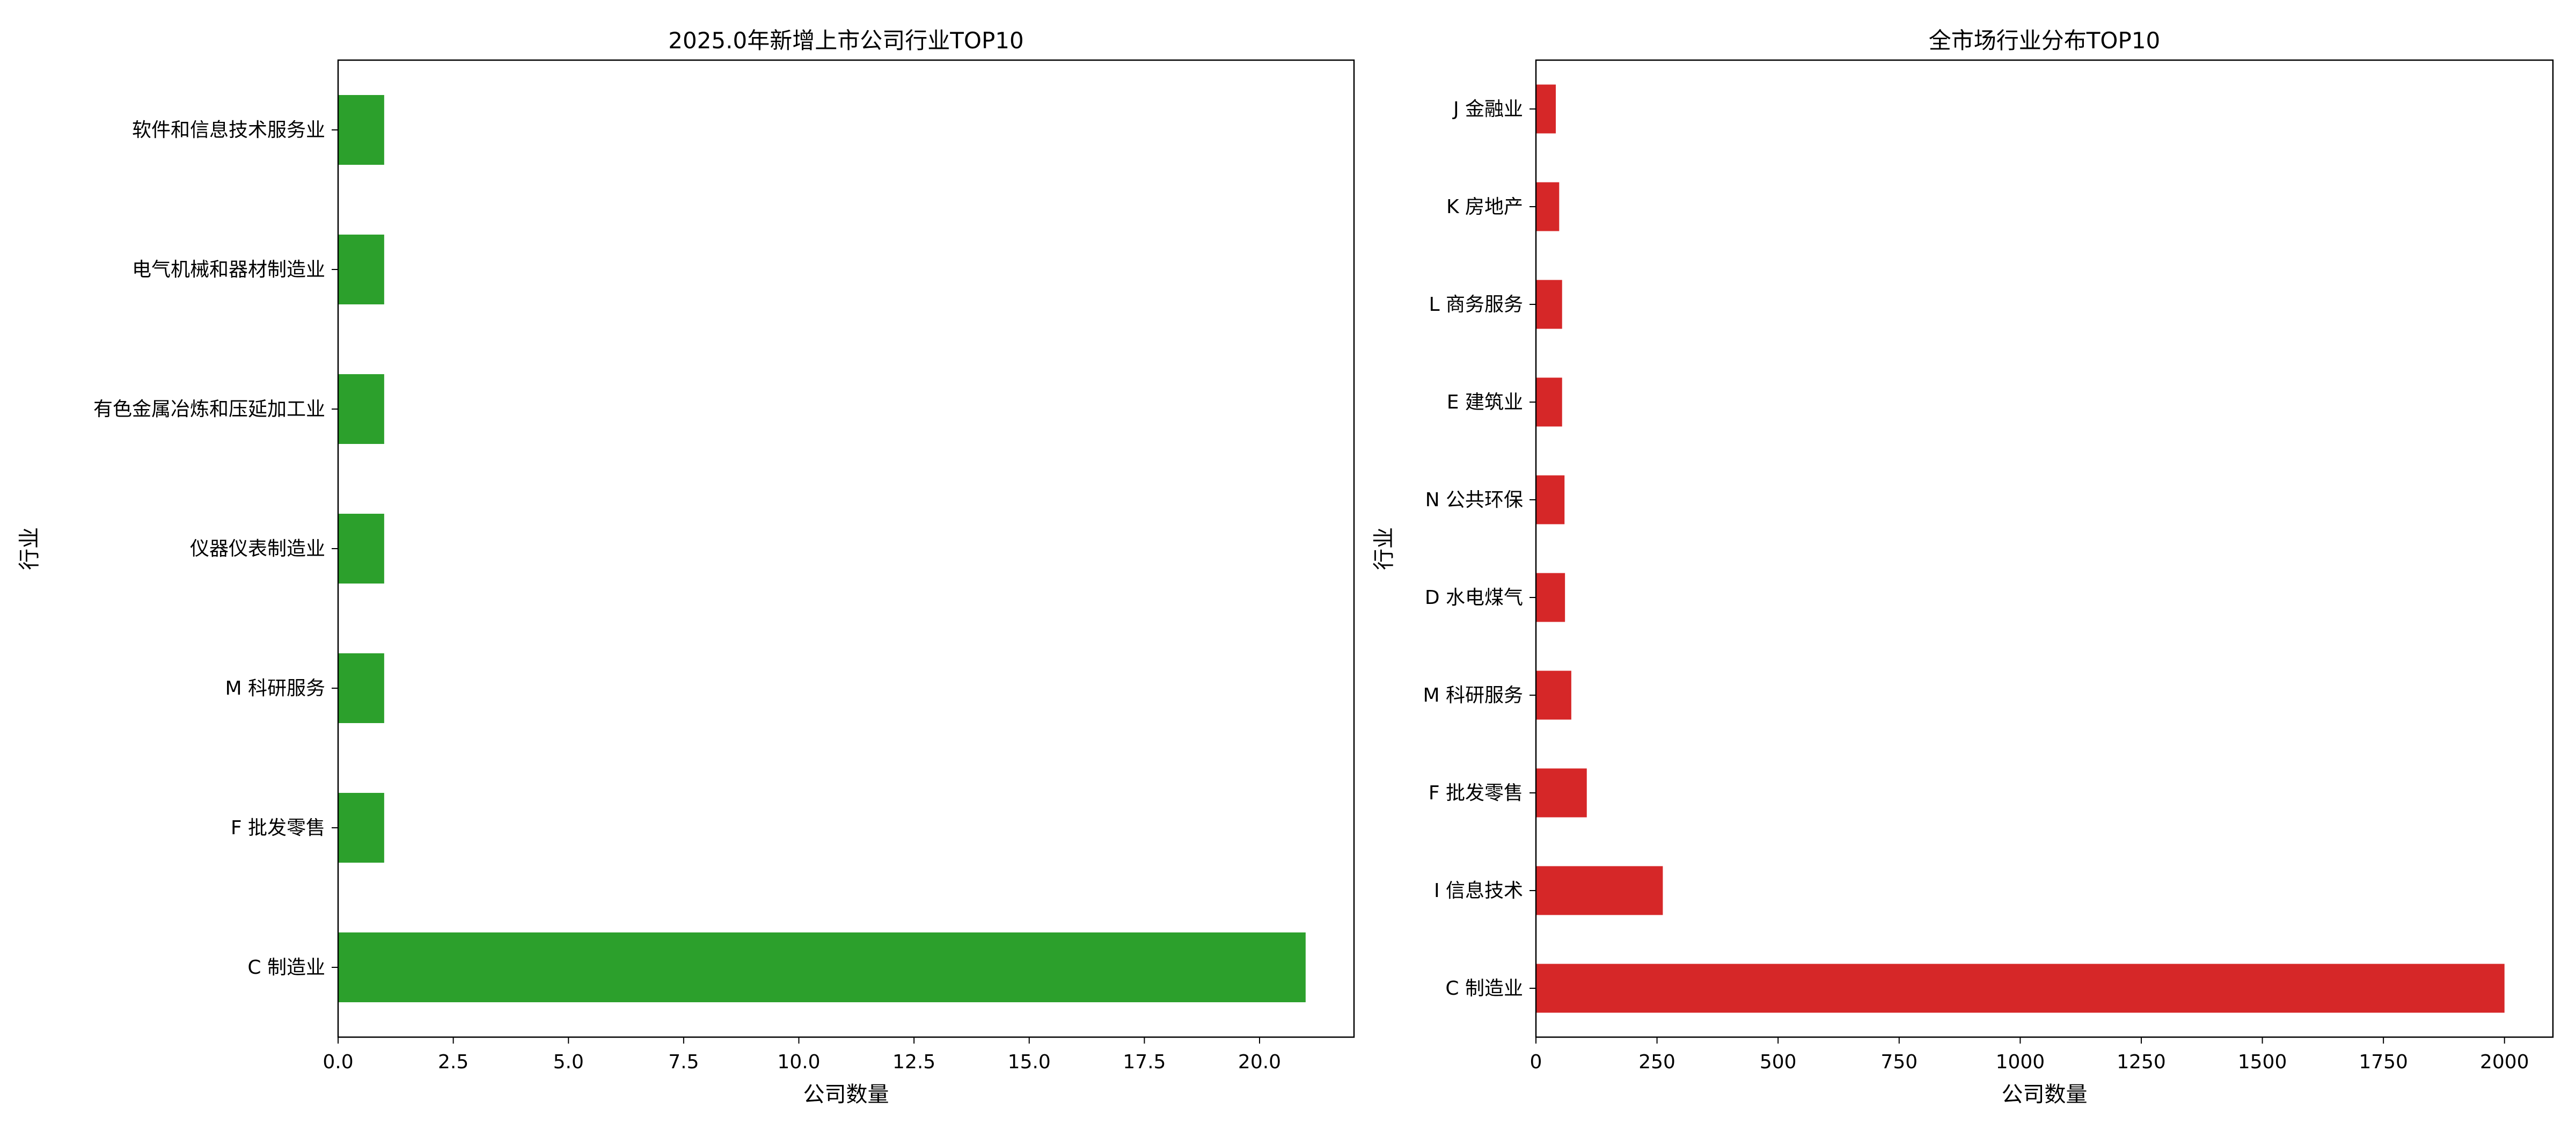 This screenshot has width=2576, height=1130. What do you see at coordinates (2141, 1062) in the screenshot?
I see `x-tick-label: 1250` at bounding box center [2141, 1062].